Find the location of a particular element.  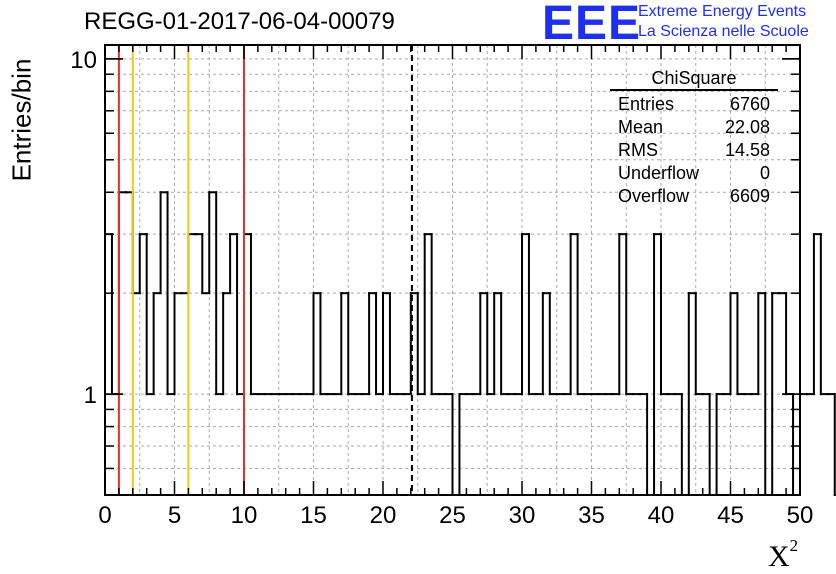

stats-row-mean: Mean 22.08 is located at coordinates (694, 127).